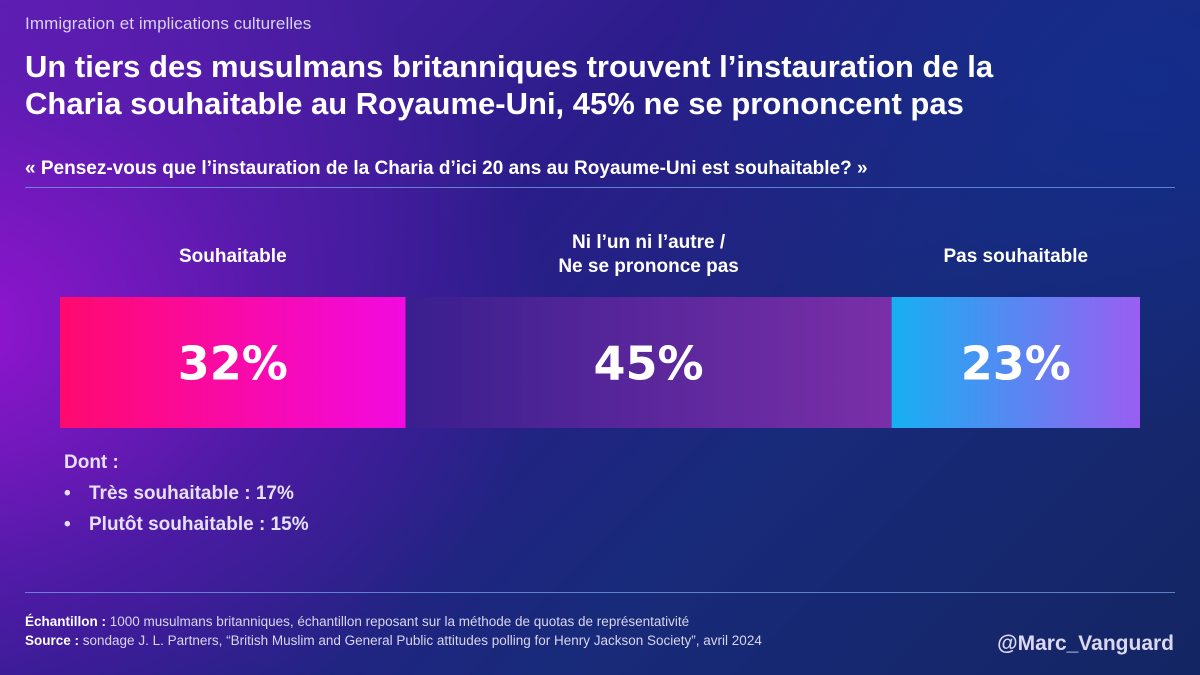  Describe the element at coordinates (600, 592) in the screenshot. I see `divider-bottom` at that location.